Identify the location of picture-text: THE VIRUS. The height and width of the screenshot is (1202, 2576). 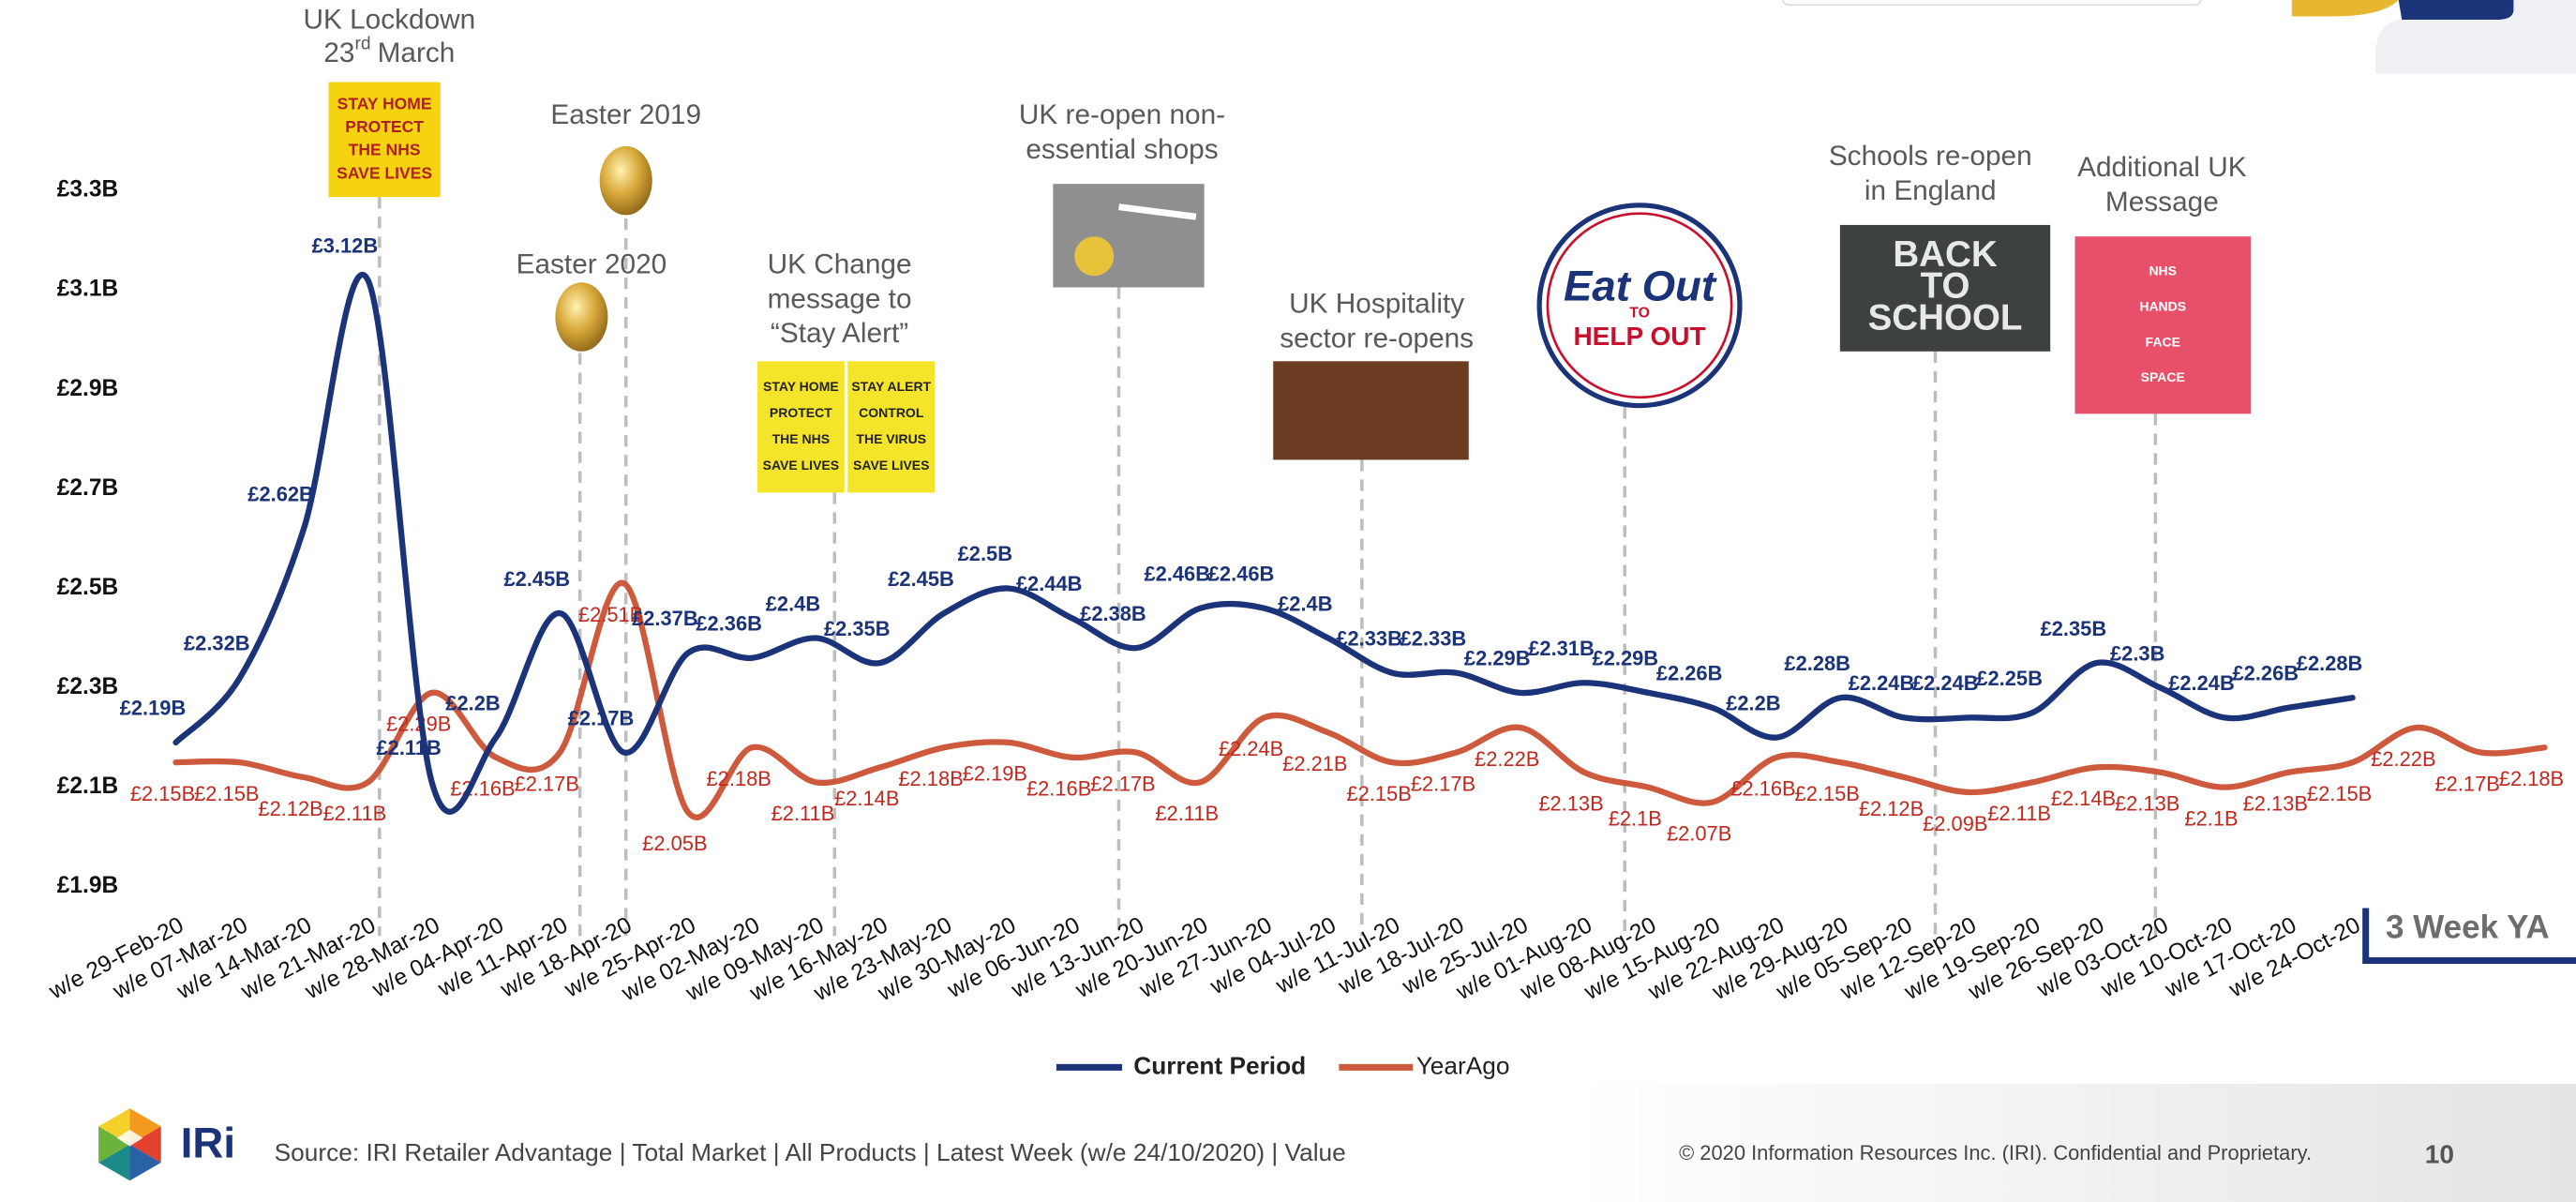
(891, 438).